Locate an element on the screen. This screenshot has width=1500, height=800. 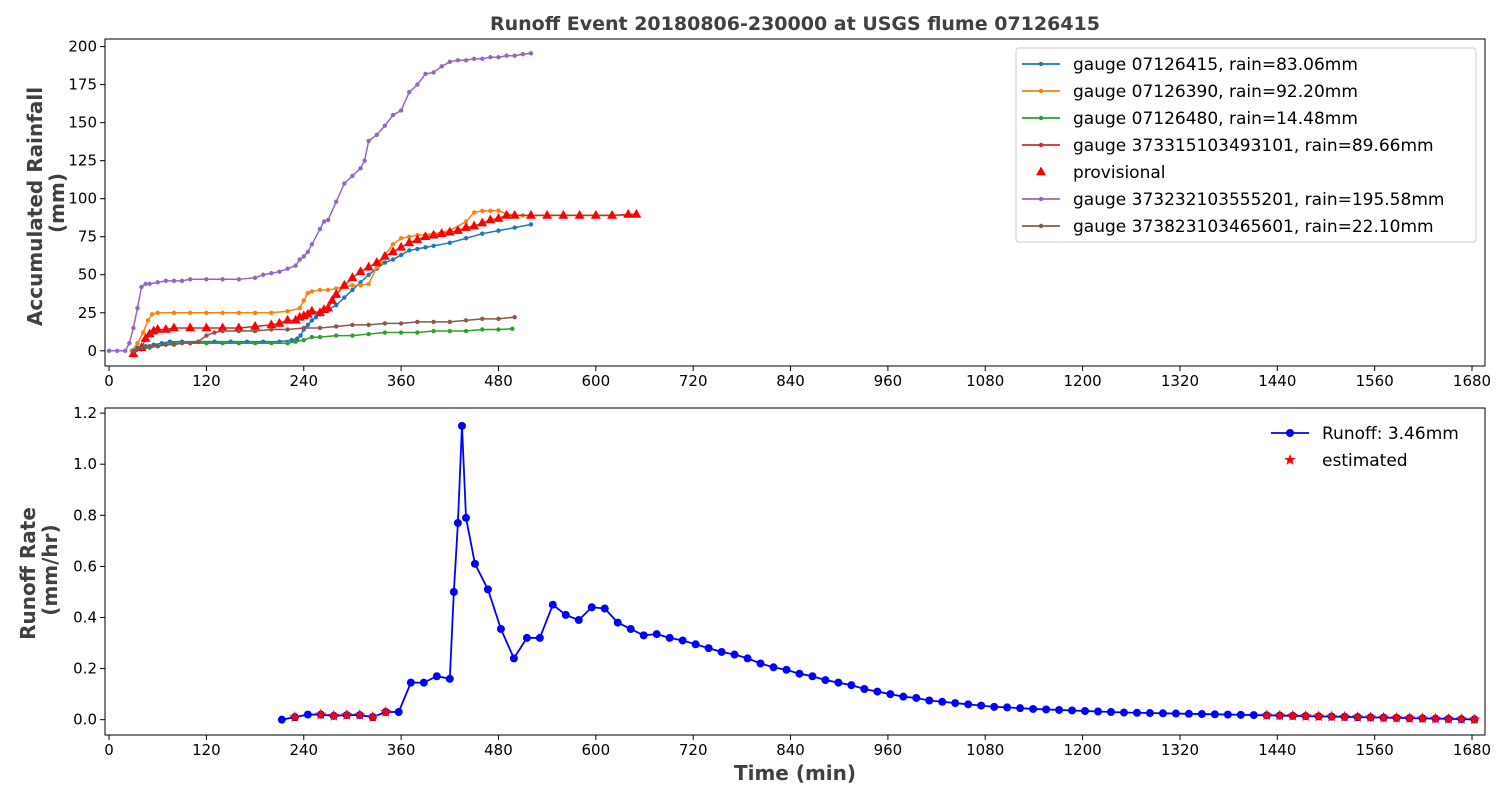
runoff-legend-item: estimated is located at coordinates (1346, 461).